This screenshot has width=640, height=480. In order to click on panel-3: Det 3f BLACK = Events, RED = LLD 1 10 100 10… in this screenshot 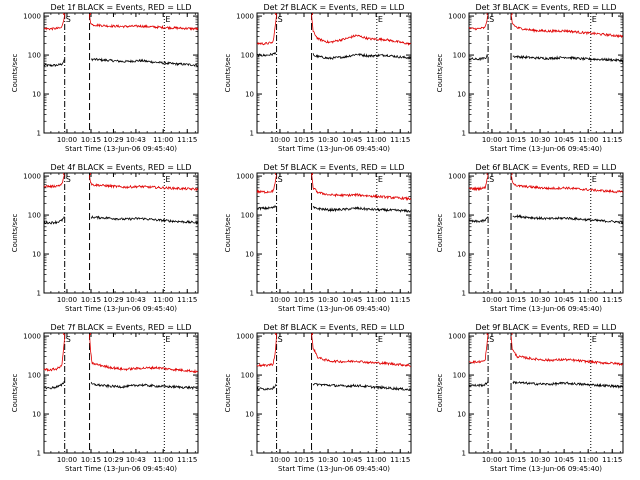, I will do `click(530, 78)`.